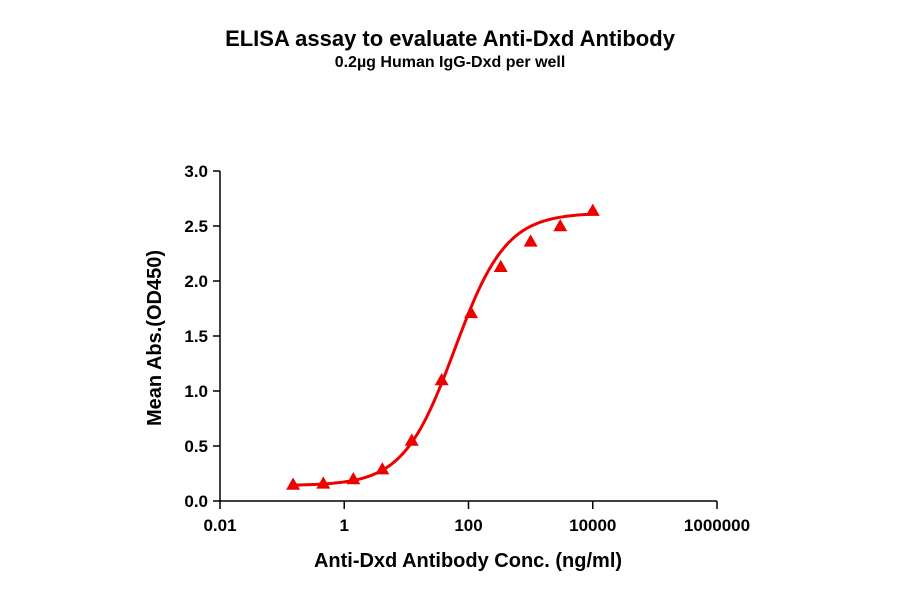 Image resolution: width=900 pixels, height=594 pixels. Describe the element at coordinates (196, 281) in the screenshot. I see `y-tick-label: 2.0` at that location.